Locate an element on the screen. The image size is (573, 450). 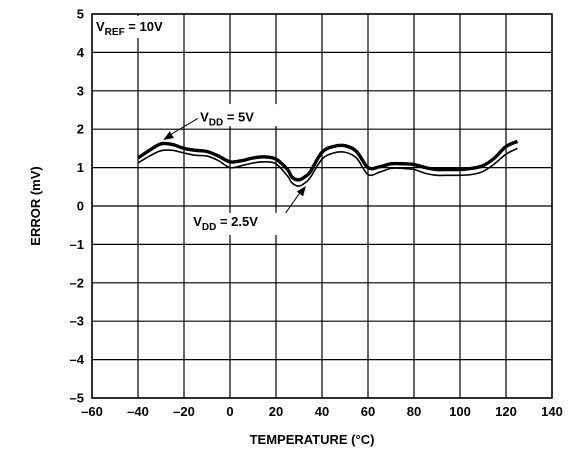
vdd25-leader-arrow is located at coordinates (292, 203).